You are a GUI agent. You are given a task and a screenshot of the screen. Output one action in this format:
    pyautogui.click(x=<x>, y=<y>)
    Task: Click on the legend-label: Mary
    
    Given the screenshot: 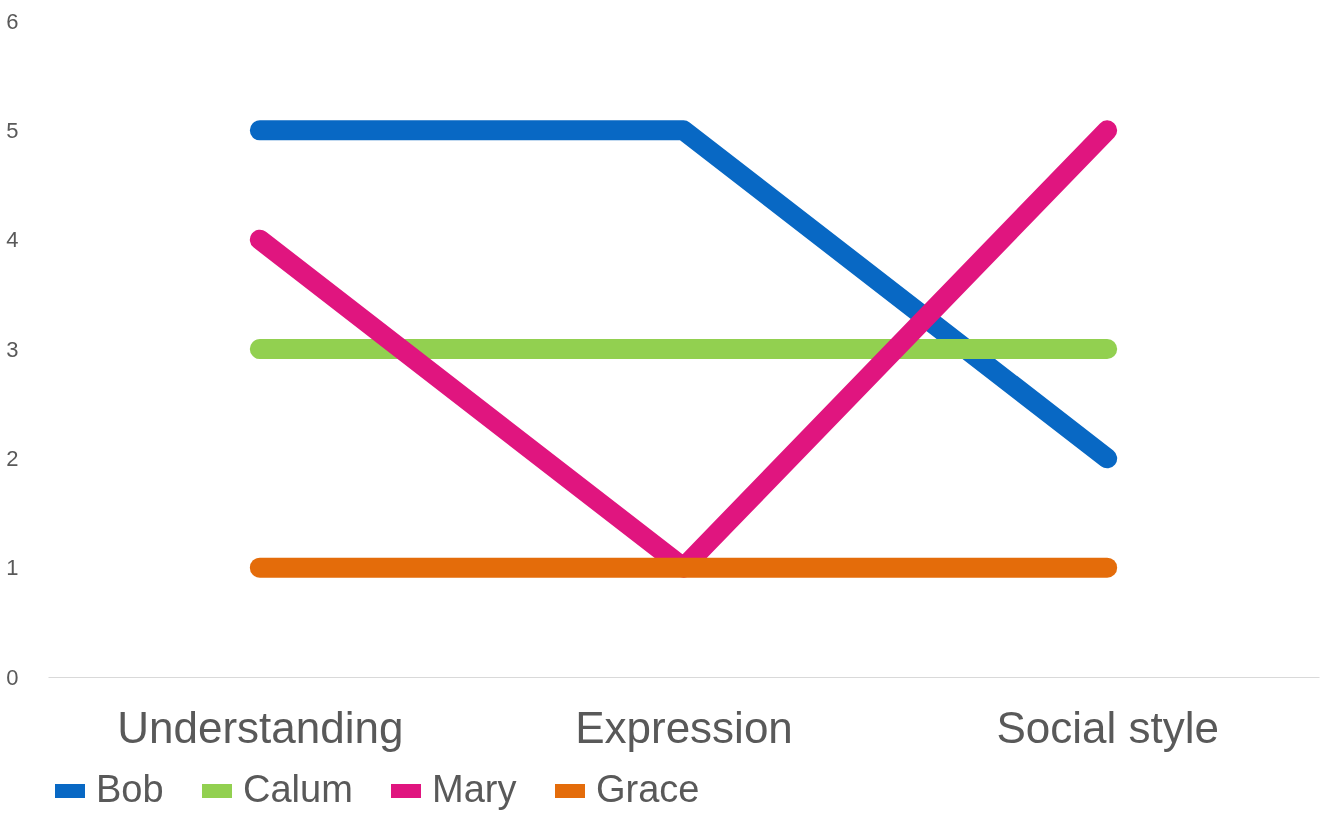 What is the action you would take?
    pyautogui.click(x=474, y=789)
    